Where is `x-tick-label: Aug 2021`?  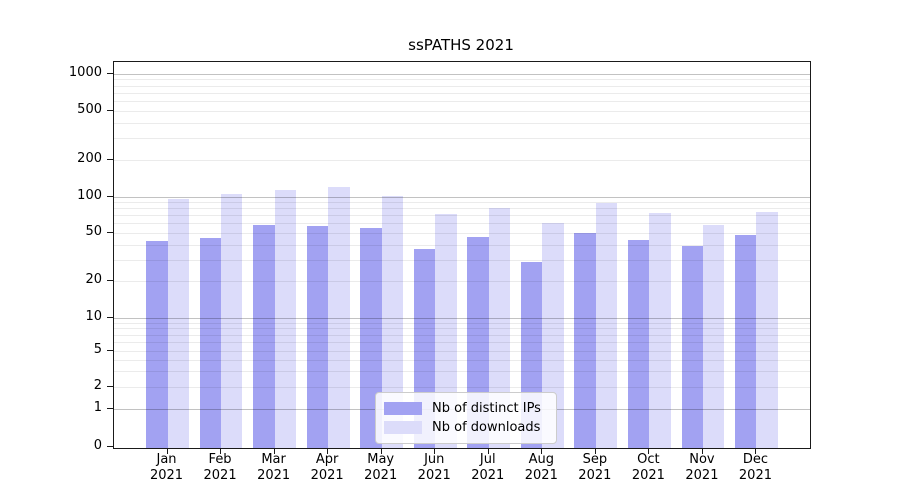 x-tick-label: Aug 2021 is located at coordinates (541, 467).